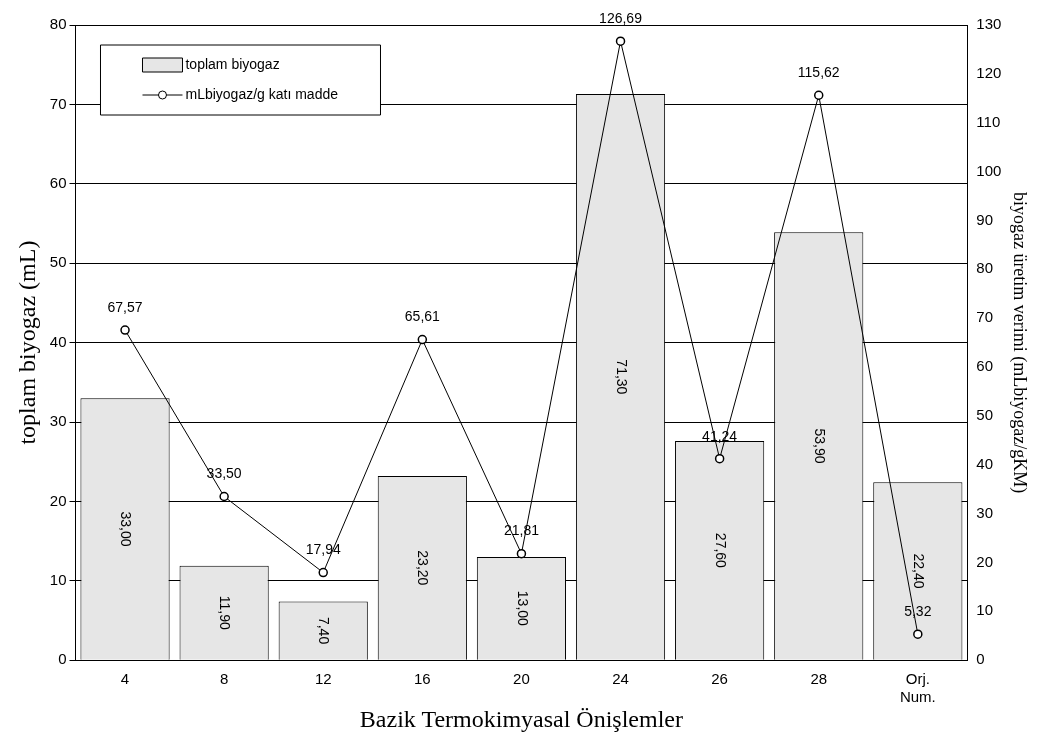 Image resolution: width=1044 pixels, height=744 pixels. What do you see at coordinates (125, 679) in the screenshot?
I see `x-tick-label: 4` at bounding box center [125, 679].